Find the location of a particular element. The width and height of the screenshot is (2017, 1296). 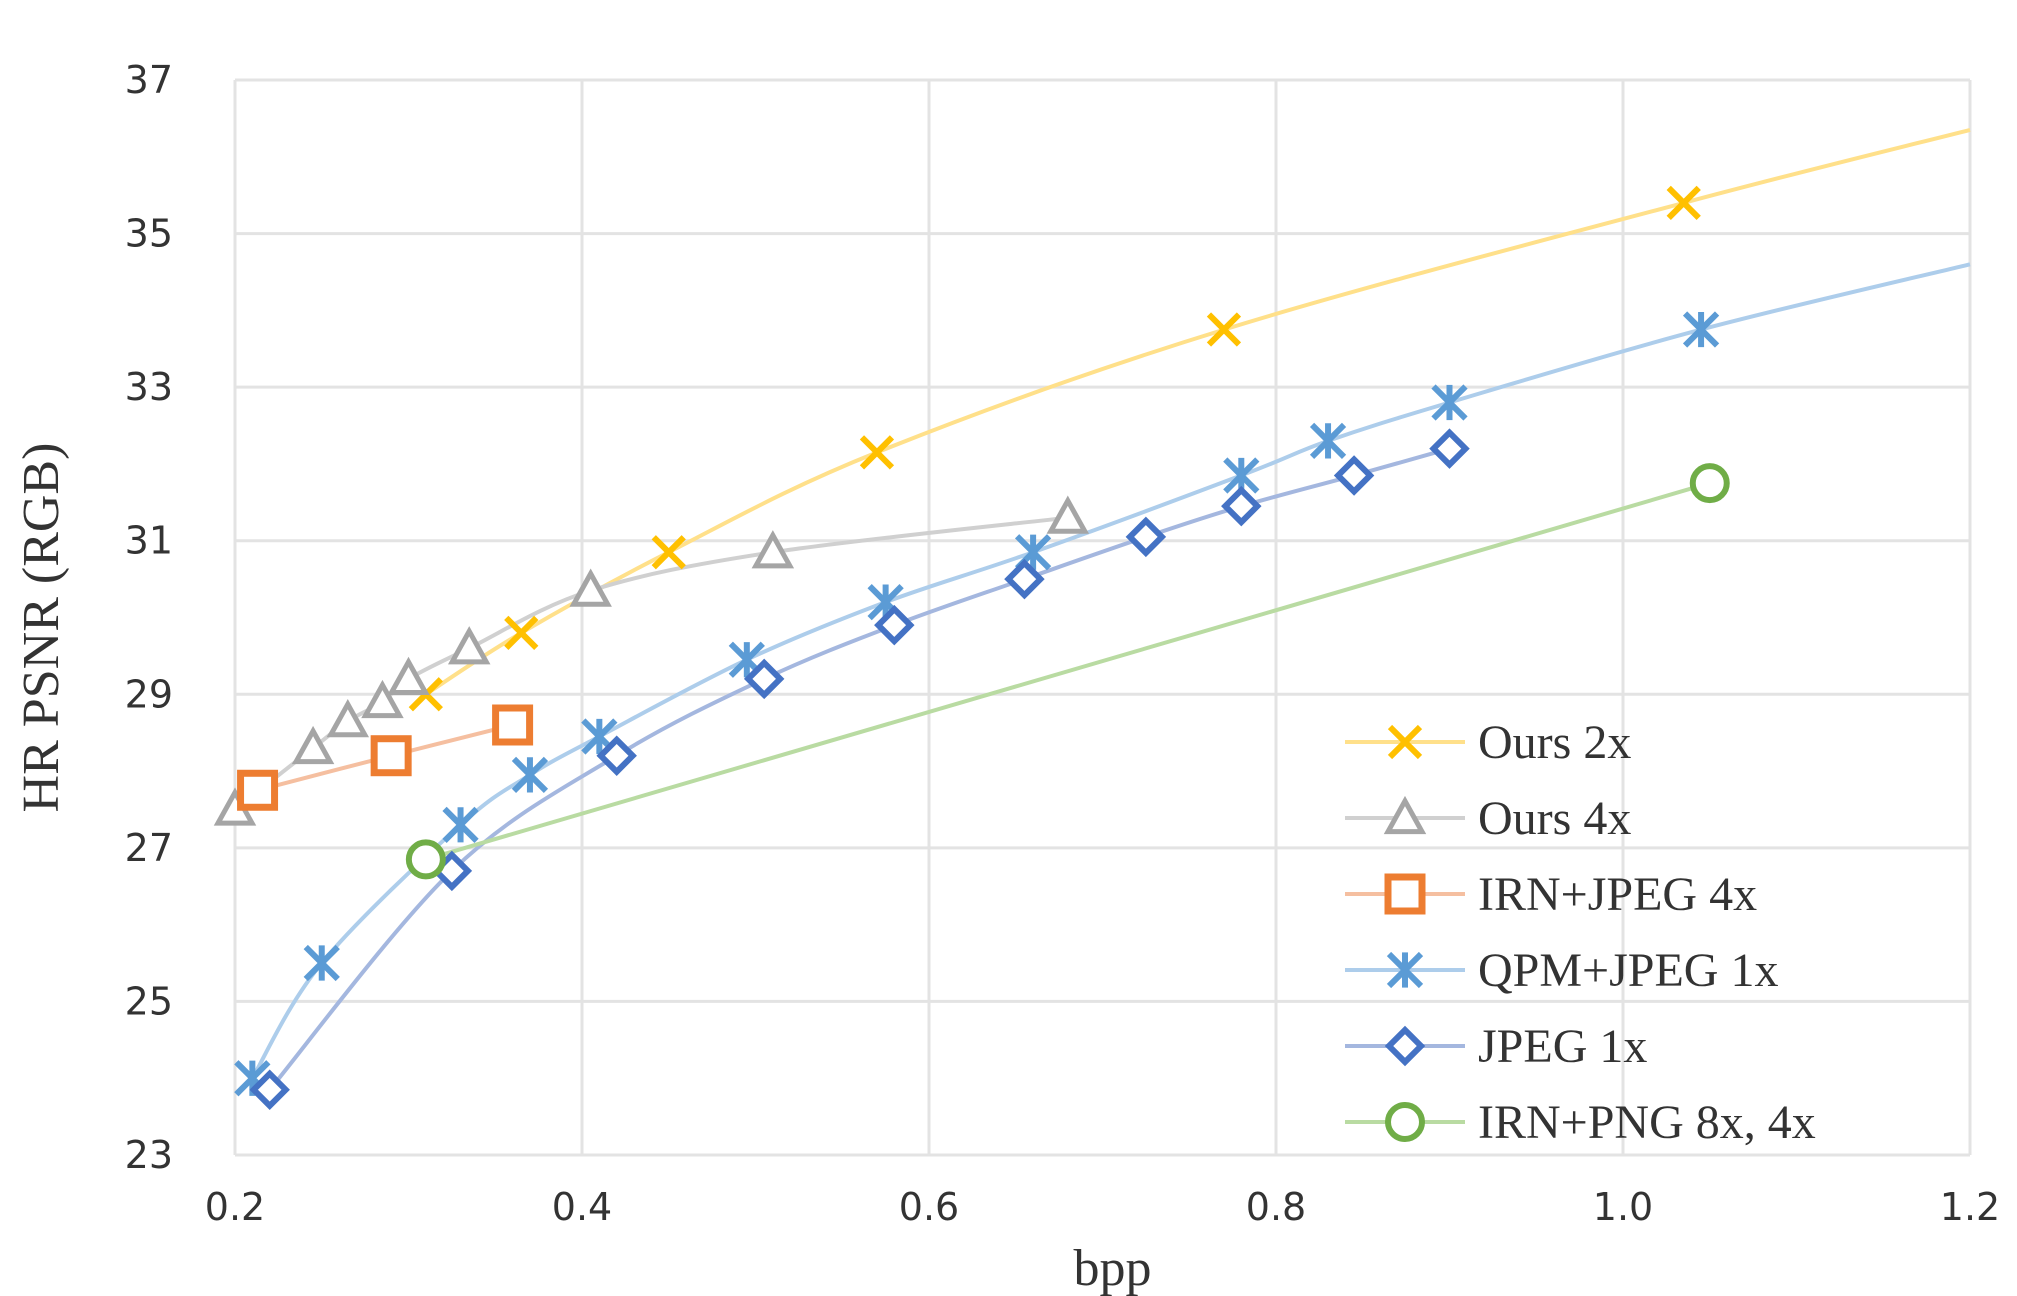

x-axis-title: bpp is located at coordinates (1113, 1268).